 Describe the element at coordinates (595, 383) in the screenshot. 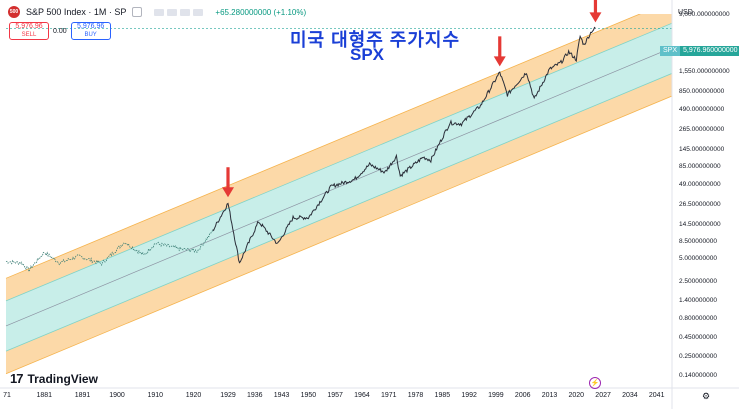

I see `lightning-icon: ⚡` at that location.